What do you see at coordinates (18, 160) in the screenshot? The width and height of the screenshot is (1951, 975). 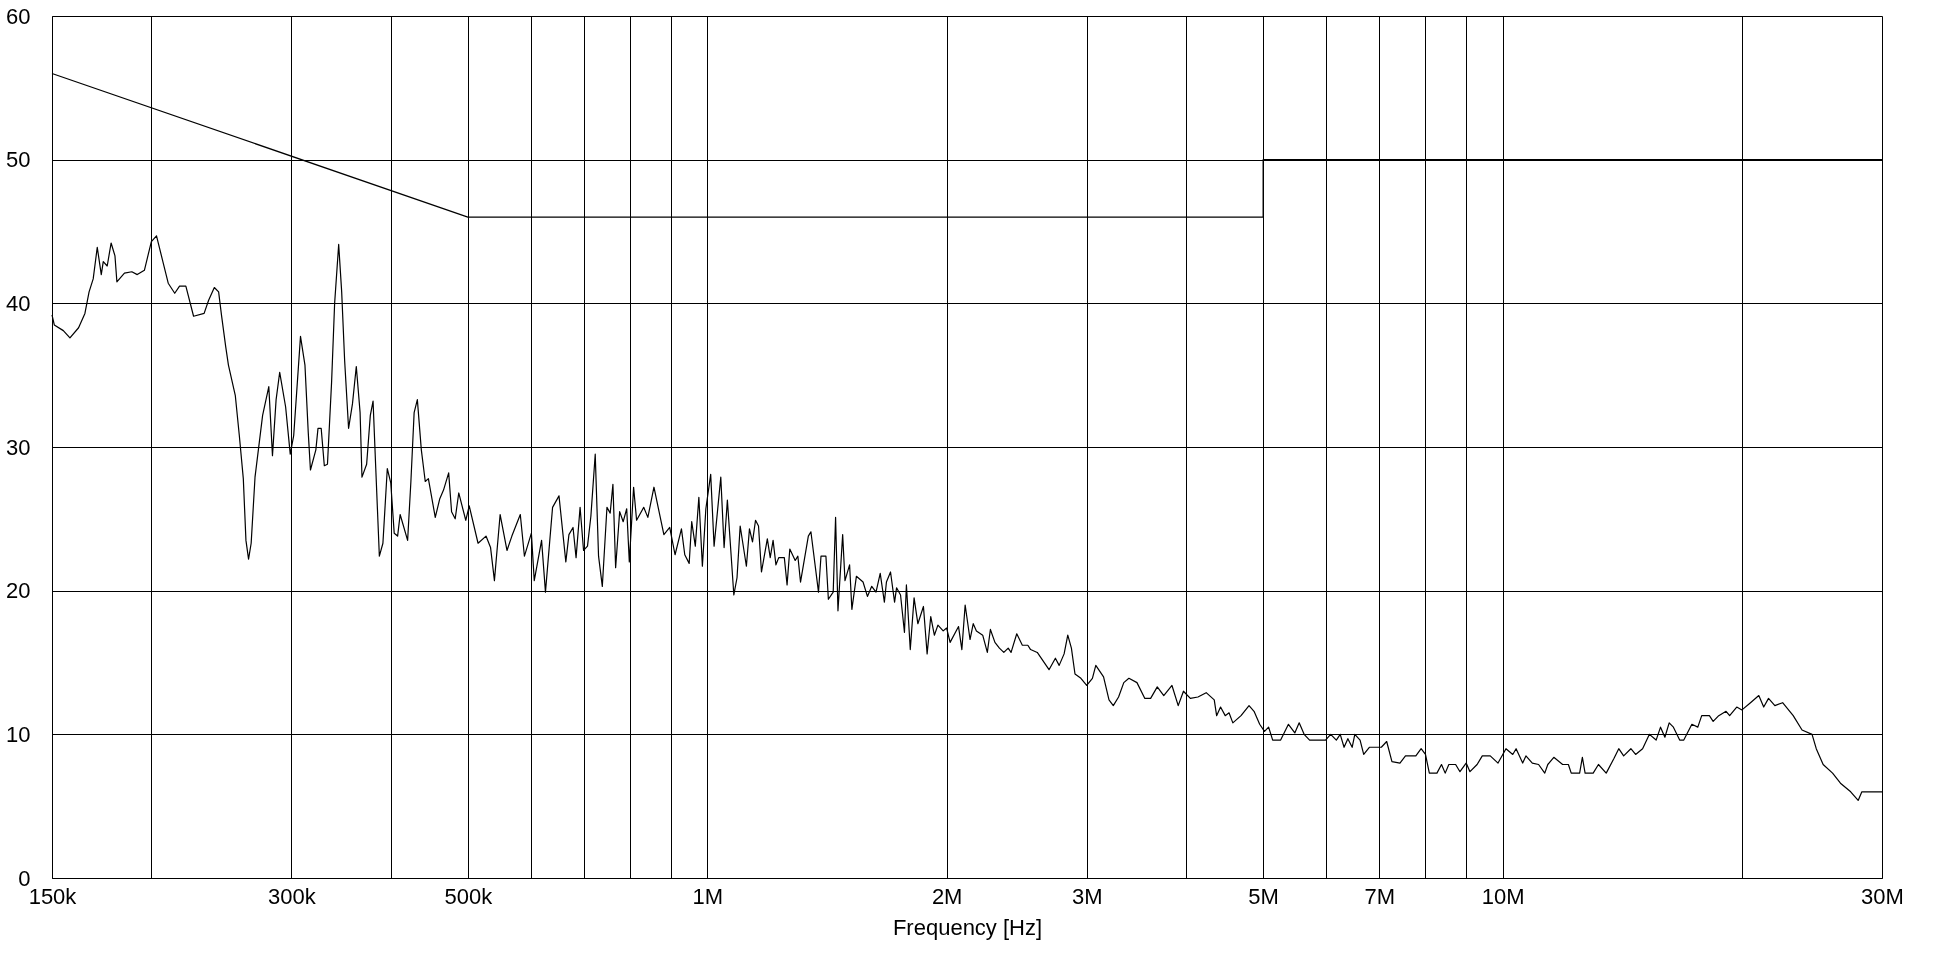 I see `y-tick-label: 50` at bounding box center [18, 160].